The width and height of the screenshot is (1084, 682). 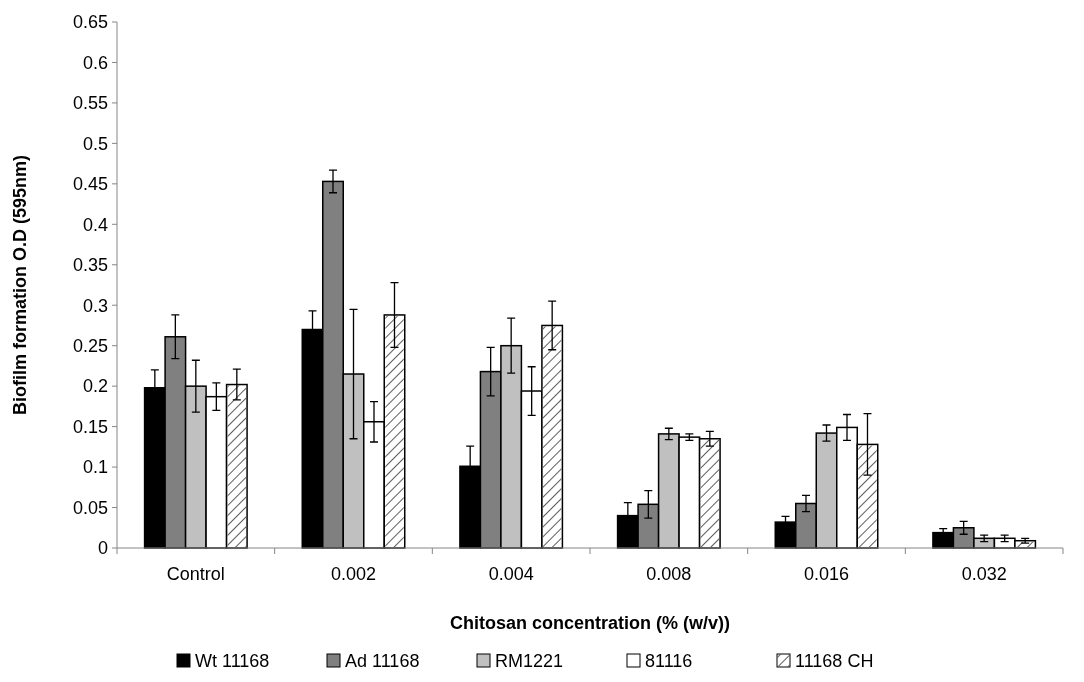 I want to click on y-tick-label: 0.6, so click(x=95, y=62).